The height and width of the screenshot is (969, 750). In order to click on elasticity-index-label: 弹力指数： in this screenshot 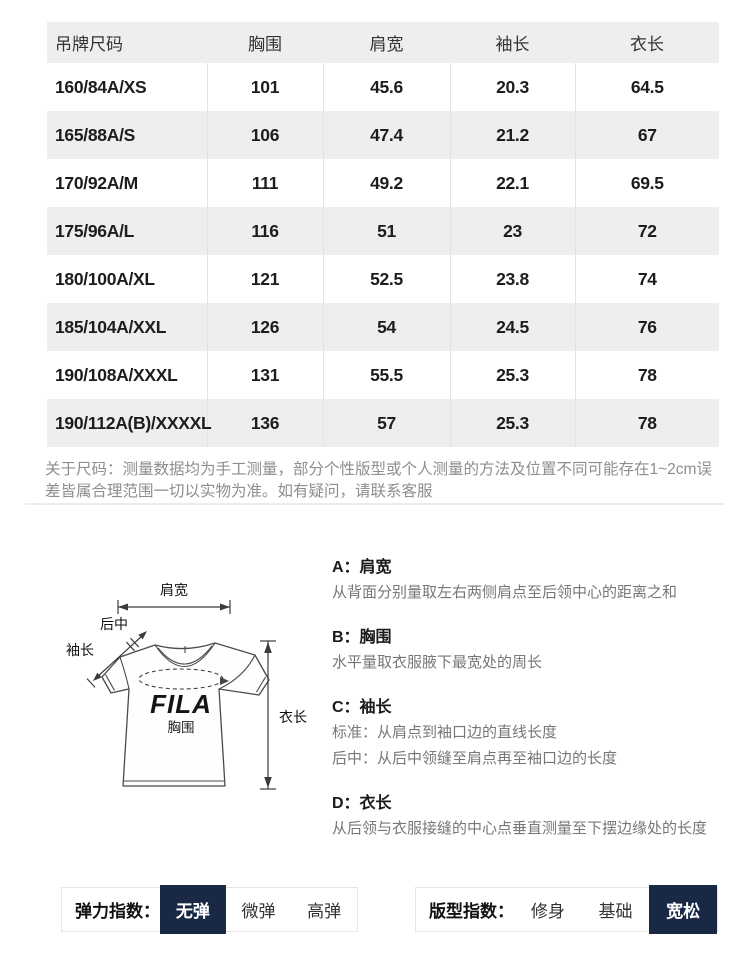, I will do `click(117, 911)`.